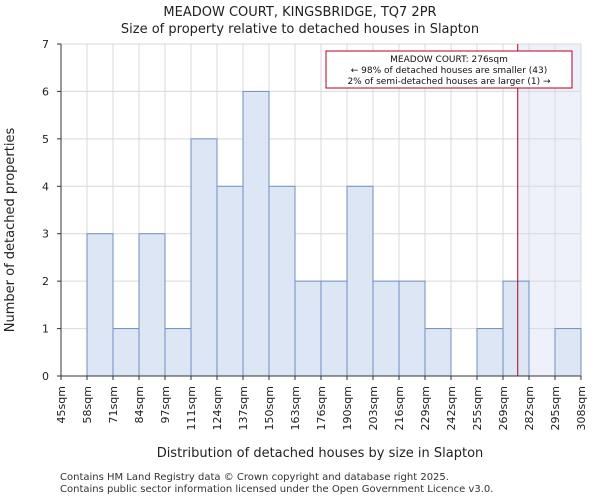  Describe the element at coordinates (45, 91) in the screenshot. I see `y-tick-label: 6` at that location.